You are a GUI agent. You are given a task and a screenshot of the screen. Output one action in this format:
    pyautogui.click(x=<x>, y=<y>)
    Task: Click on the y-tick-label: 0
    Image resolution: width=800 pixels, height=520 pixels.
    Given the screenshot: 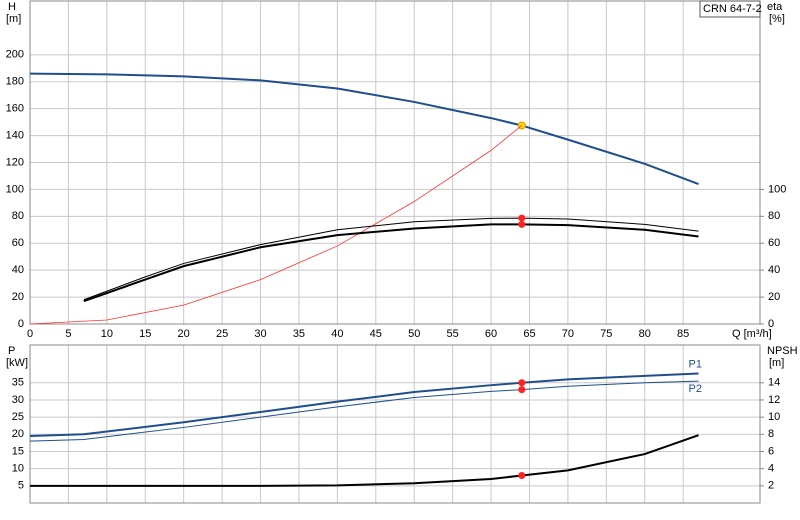 What is the action you would take?
    pyautogui.click(x=21, y=324)
    